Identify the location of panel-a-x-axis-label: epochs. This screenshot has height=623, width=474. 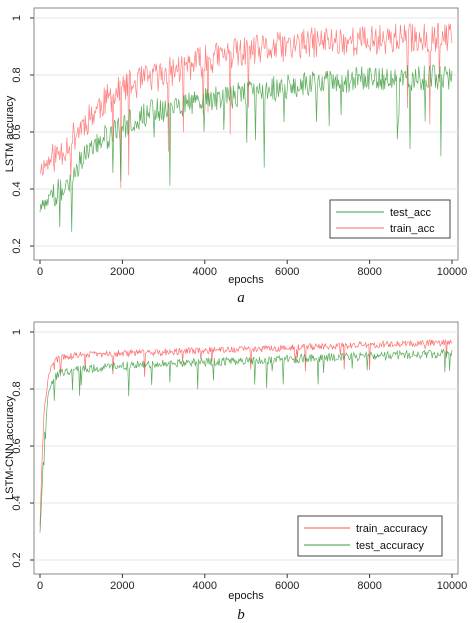
(246, 280).